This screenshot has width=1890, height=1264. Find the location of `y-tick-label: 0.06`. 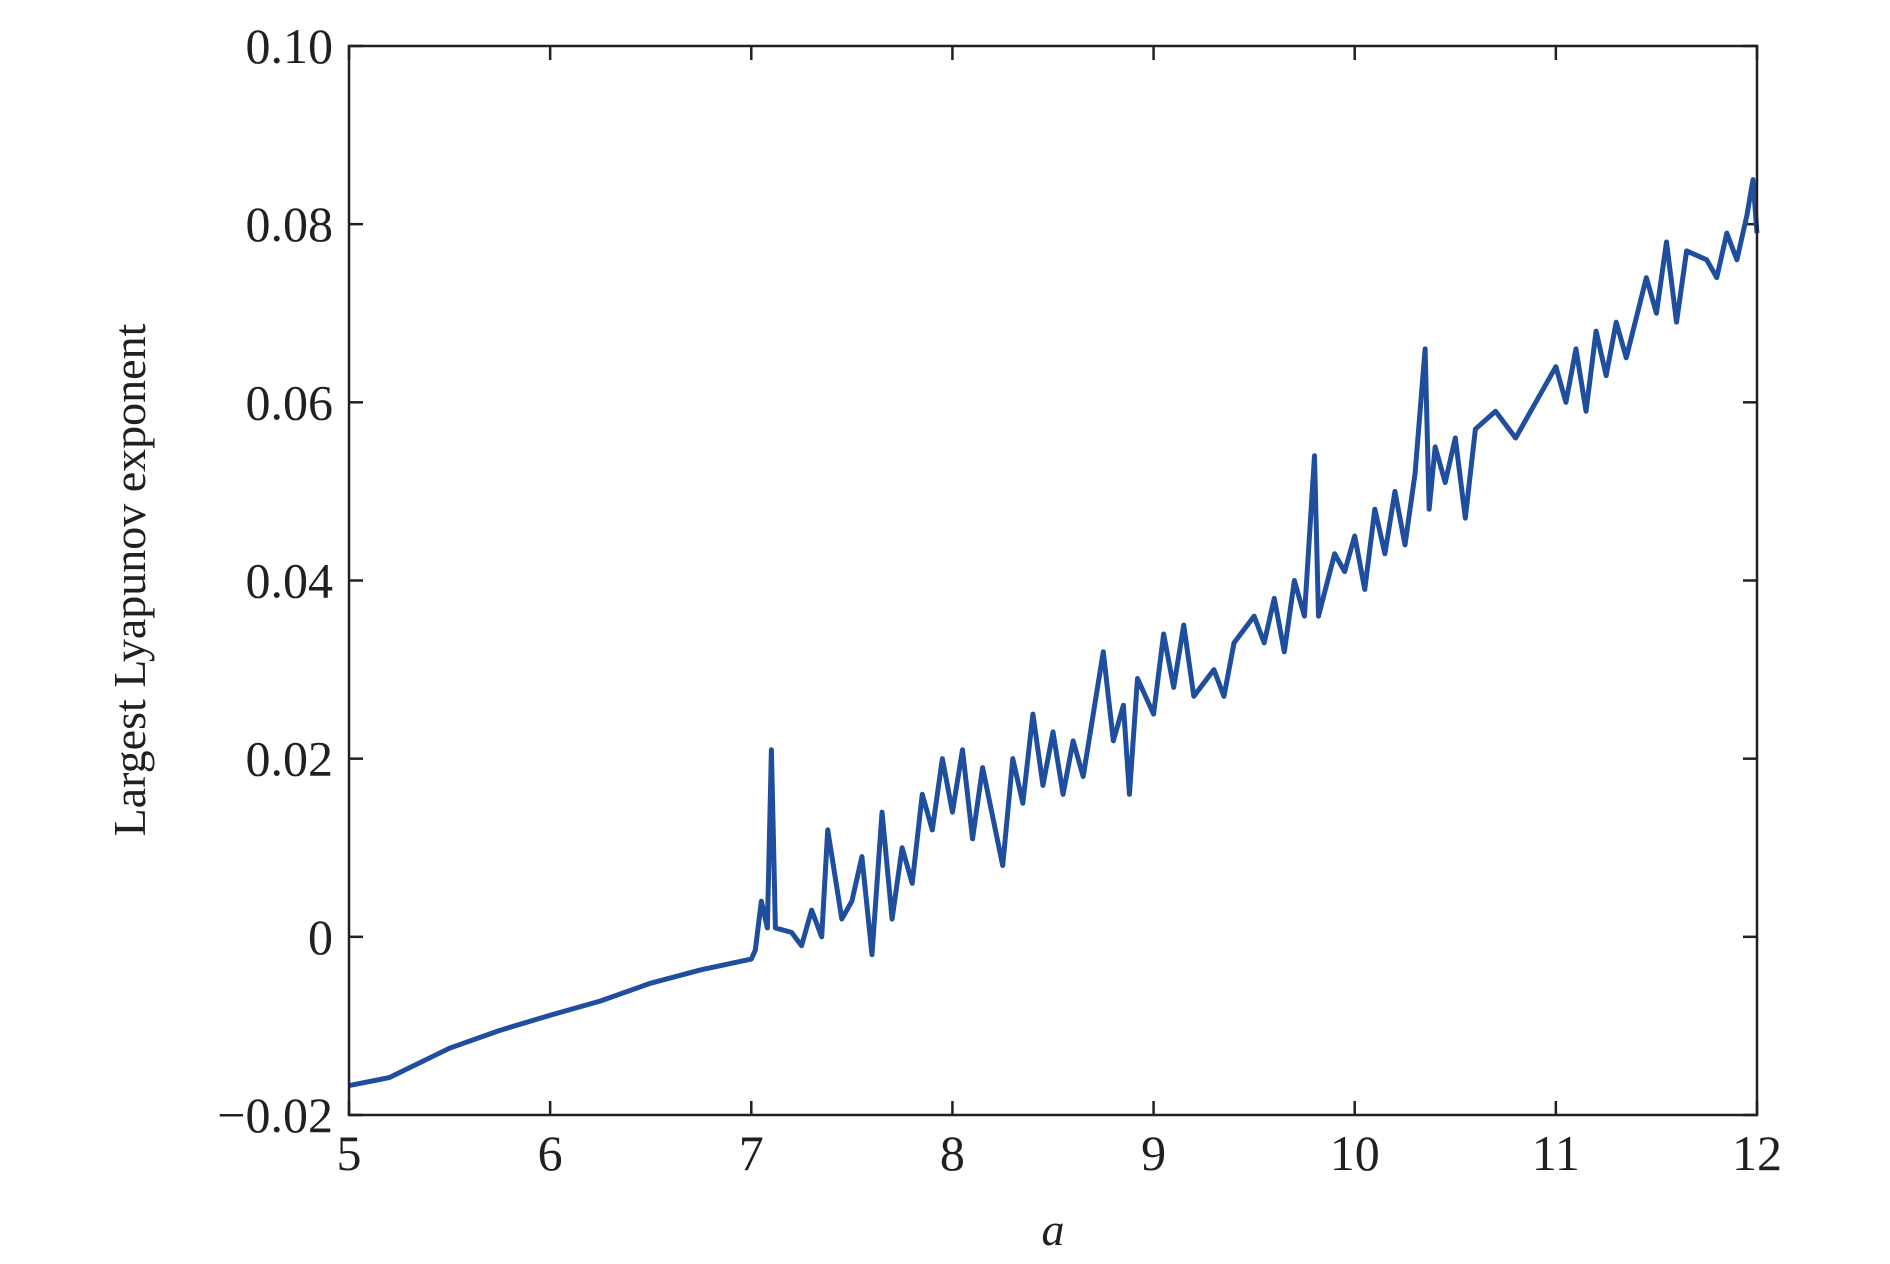

y-tick-label: 0.06 is located at coordinates (290, 402).